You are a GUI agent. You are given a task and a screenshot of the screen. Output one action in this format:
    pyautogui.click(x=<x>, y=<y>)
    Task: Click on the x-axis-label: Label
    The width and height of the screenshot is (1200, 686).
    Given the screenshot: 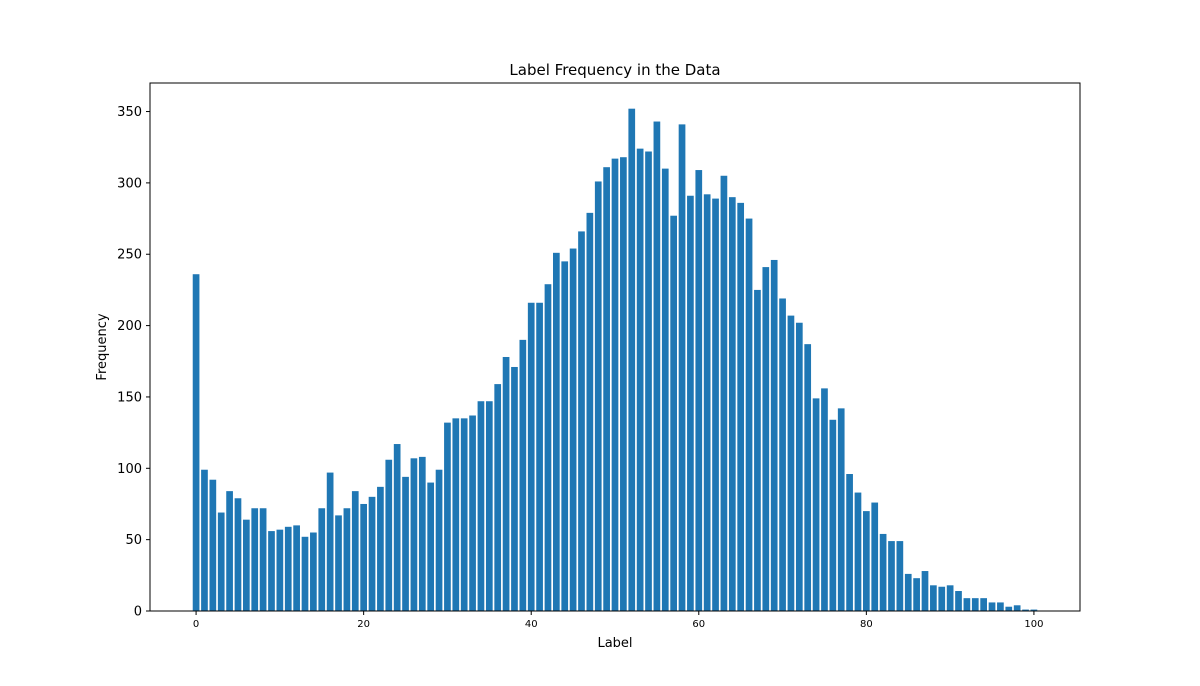 What is the action you would take?
    pyautogui.click(x=614, y=643)
    